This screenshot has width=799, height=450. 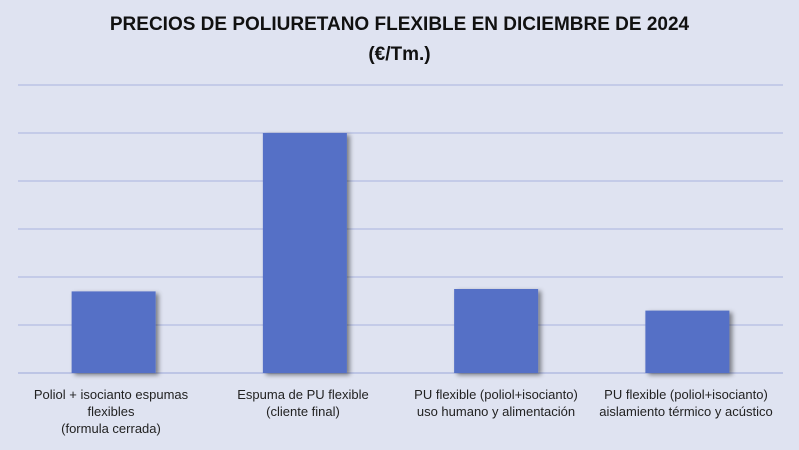 I want to click on category-label-2: Espuma de PU flexible (cliente final), so click(x=303, y=403).